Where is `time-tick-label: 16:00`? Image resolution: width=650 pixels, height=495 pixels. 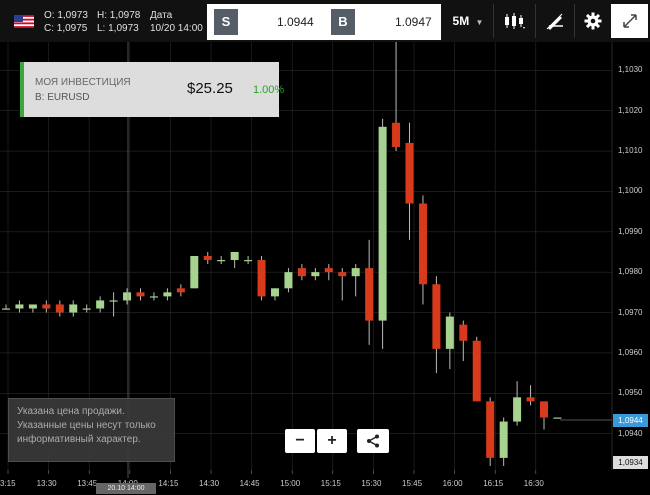
time-tick-label: 16:00 is located at coordinates (452, 483).